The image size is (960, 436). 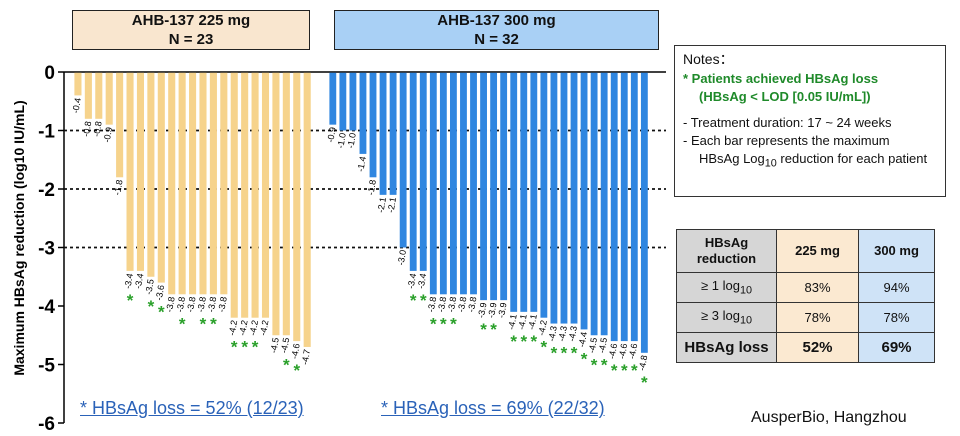 I want to click on table-cell-225mg: 83%, so click(x=817, y=287).